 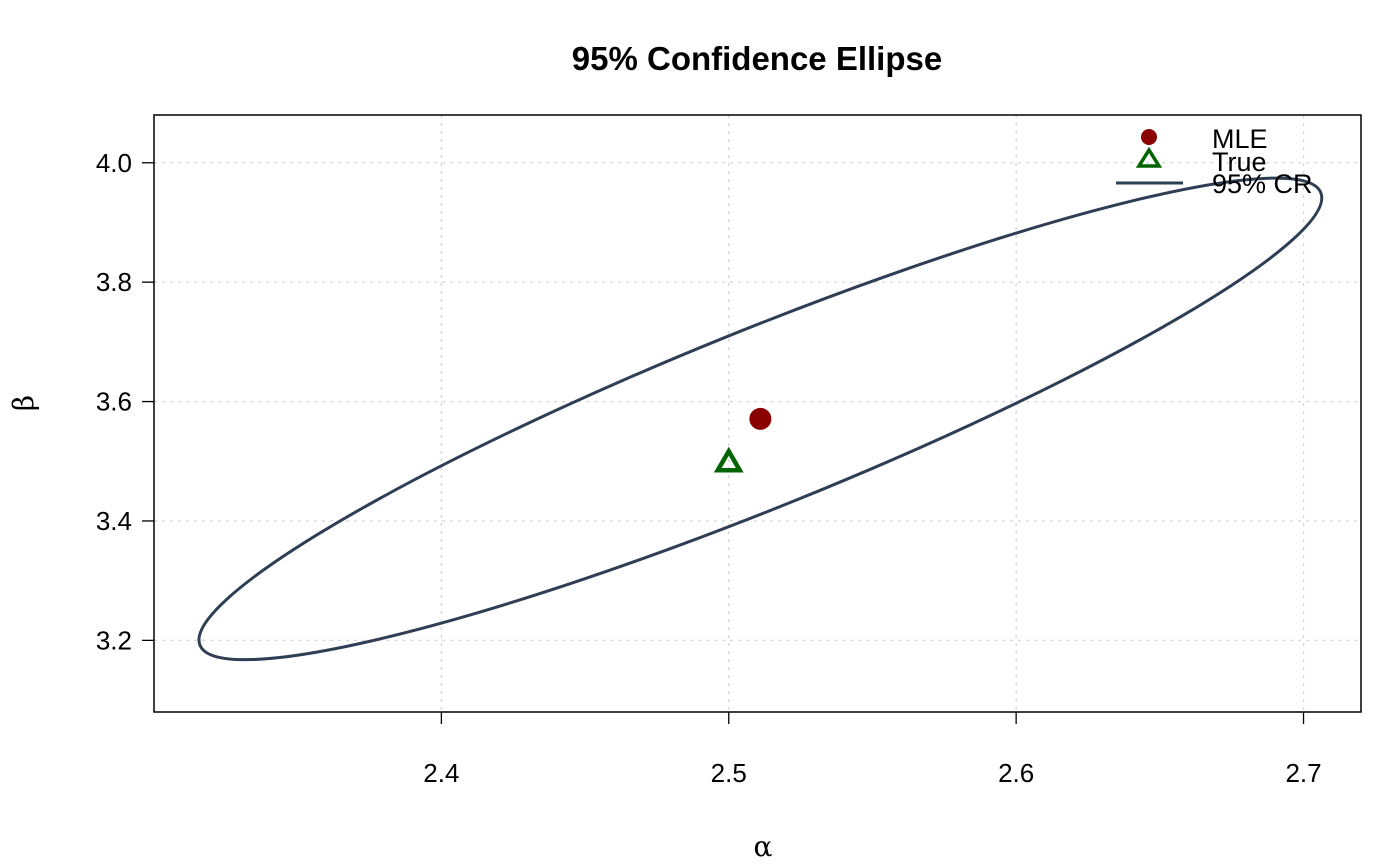 I want to click on chart-title: 95% Confidence Ellipse, so click(x=757, y=58).